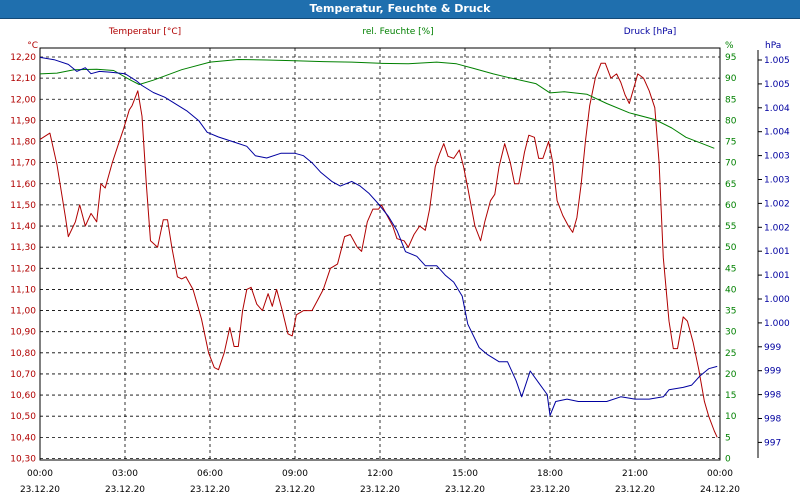 Image resolution: width=800 pixels, height=500 pixels. What do you see at coordinates (380, 474) in the screenshot?
I see `x-tick-time: 12:00` at bounding box center [380, 474].